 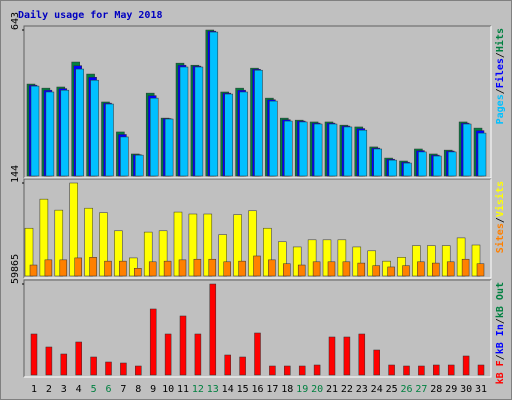 What do you see at coordinates (94, 389) in the screenshot?
I see `x-tick-label: 5` at bounding box center [94, 389].